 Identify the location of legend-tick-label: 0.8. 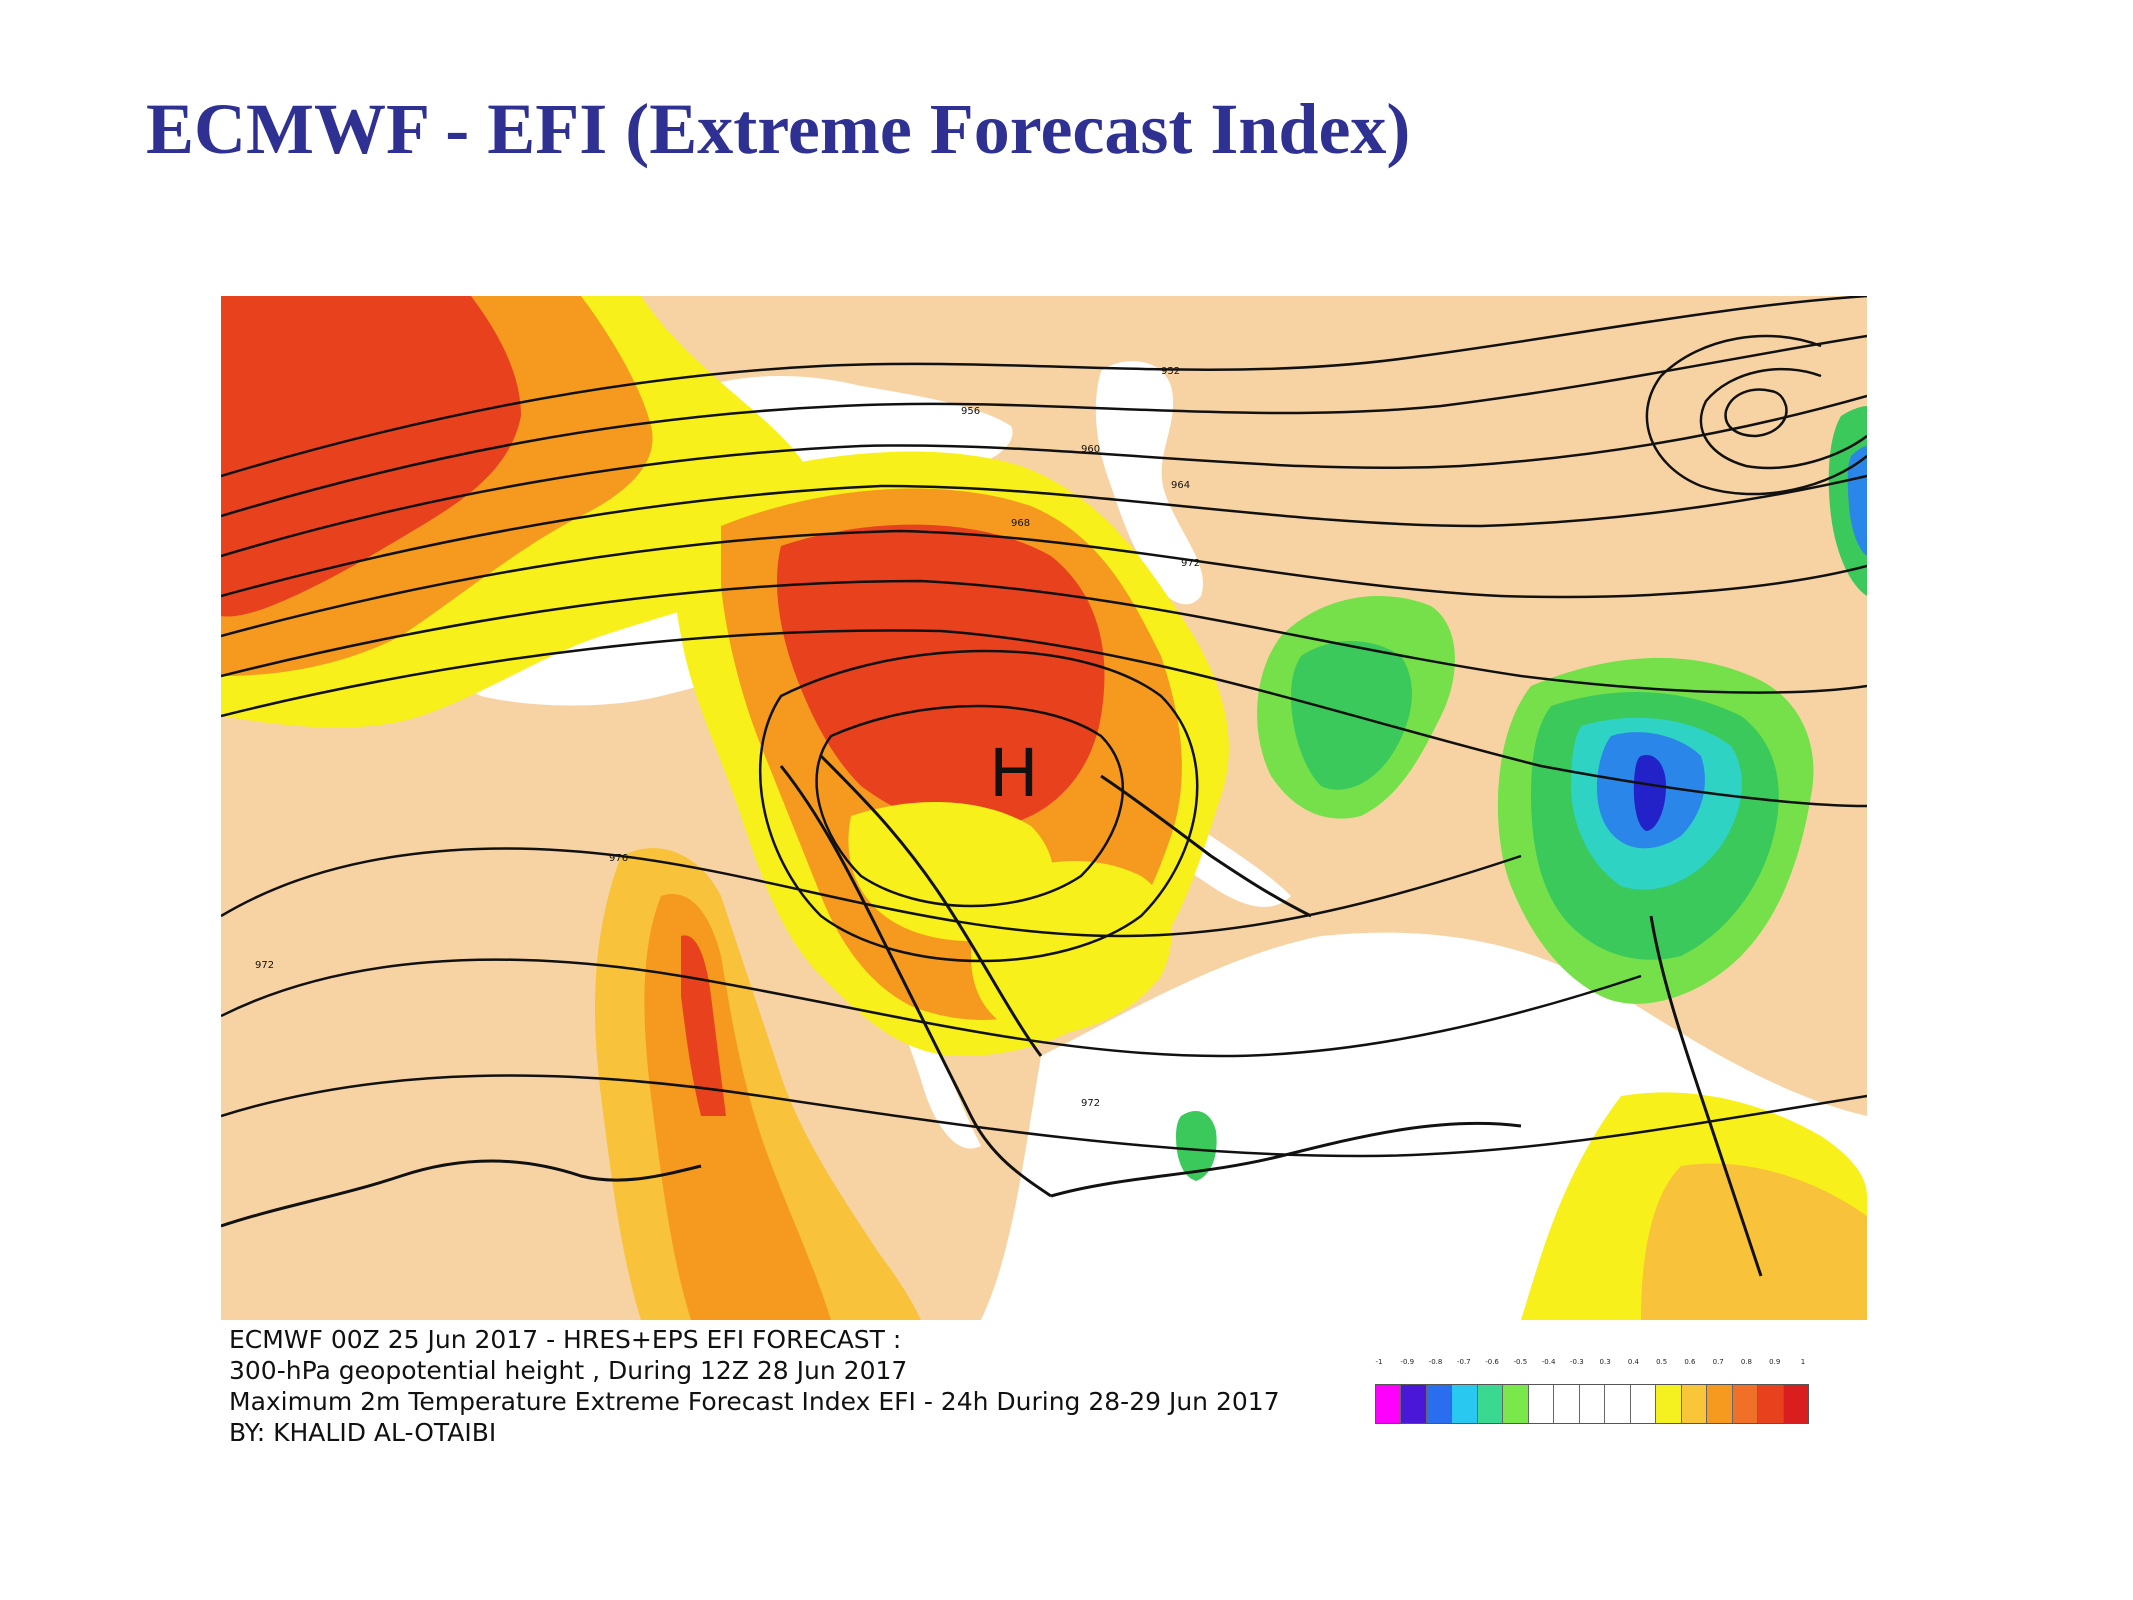
(1746, 1362).